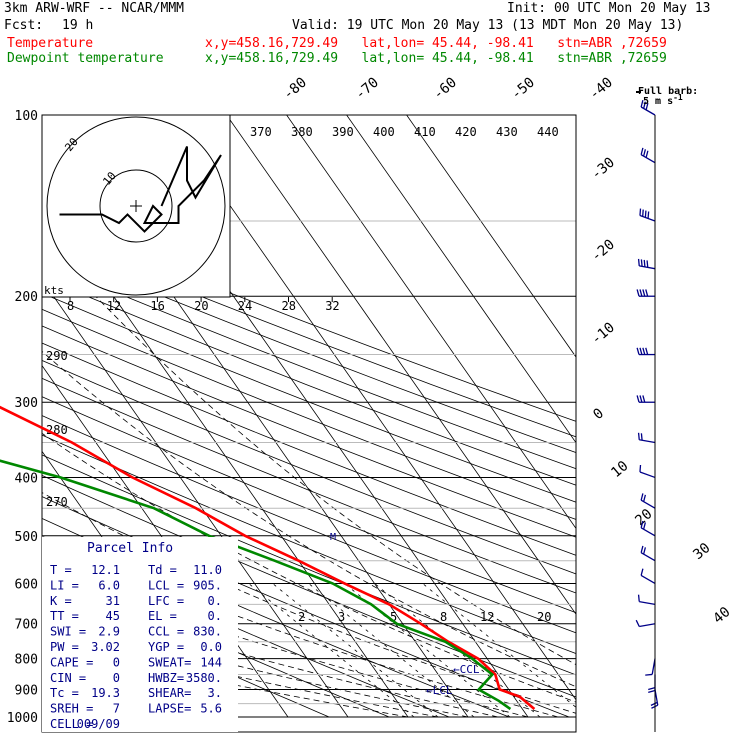 The width and height of the screenshot is (740, 740). I want to click on parcel-info-cell: 19.3, so click(105, 693).